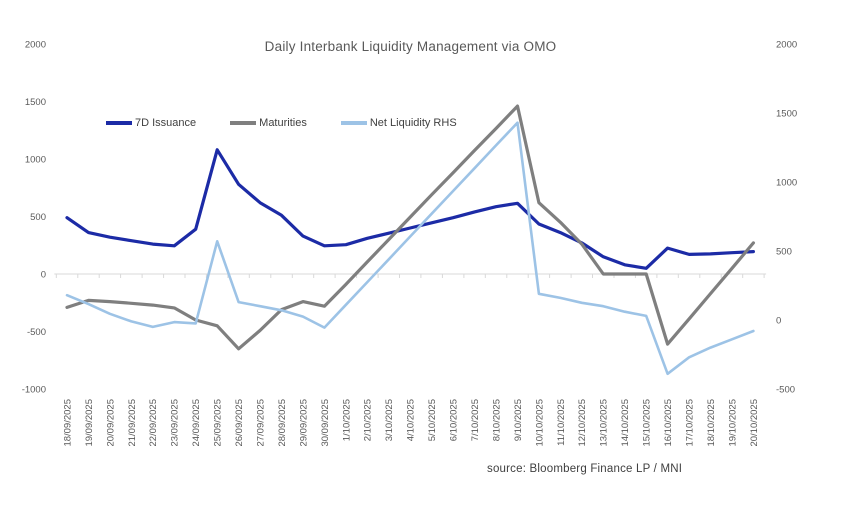 This screenshot has height=512, width=859. What do you see at coordinates (518, 420) in the screenshot?
I see `x-axis-date-label: 9/10/2025` at bounding box center [518, 420].